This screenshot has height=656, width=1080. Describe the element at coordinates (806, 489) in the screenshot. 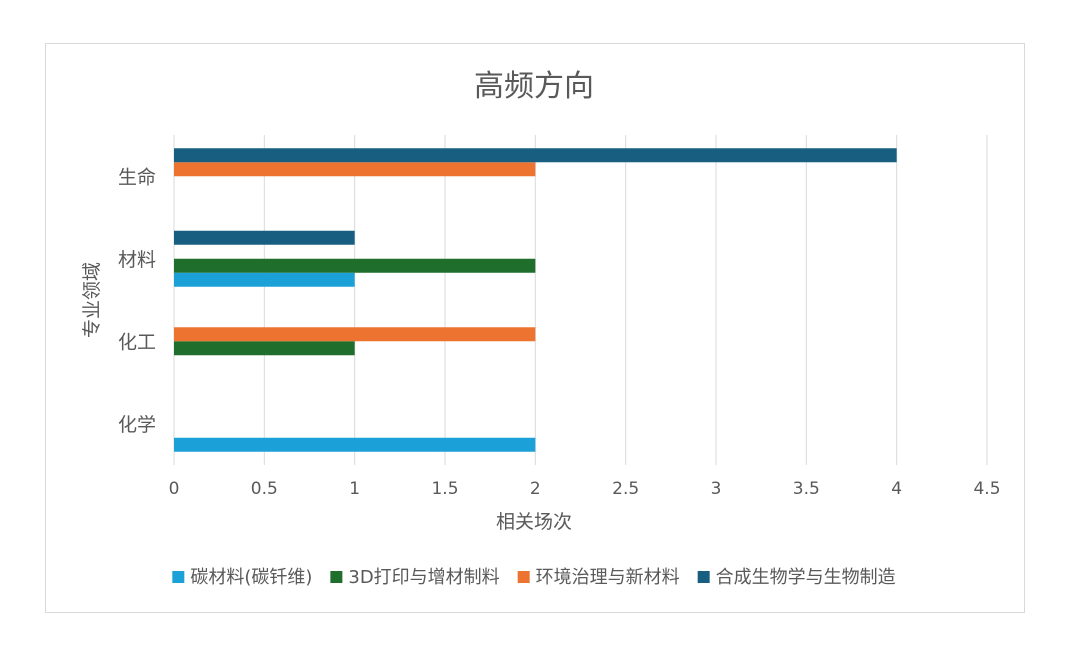

I see `x-tick-label: 3.5` at that location.